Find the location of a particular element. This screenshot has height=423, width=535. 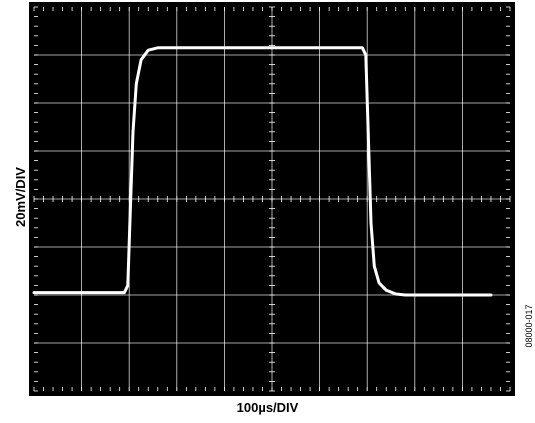

figure-id: 08000-017 is located at coordinates (529, 326).